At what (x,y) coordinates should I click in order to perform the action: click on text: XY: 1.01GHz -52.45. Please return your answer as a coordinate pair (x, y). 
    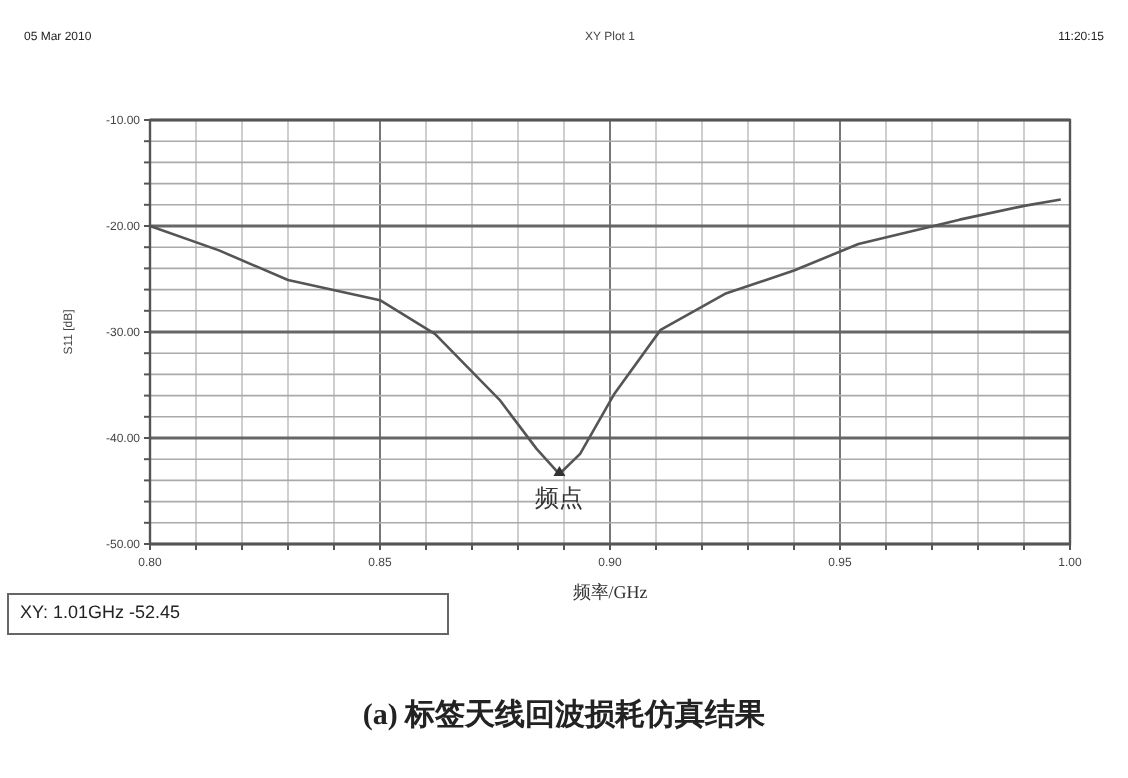
    Looking at the image, I should click on (100, 612).